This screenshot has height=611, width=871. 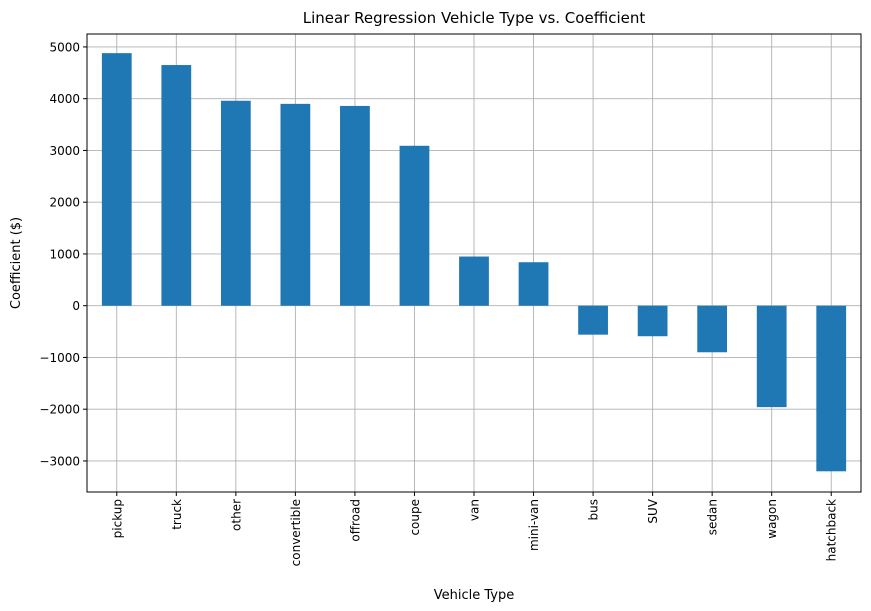 What do you see at coordinates (593, 320) in the screenshot?
I see `bar-bus` at bounding box center [593, 320].